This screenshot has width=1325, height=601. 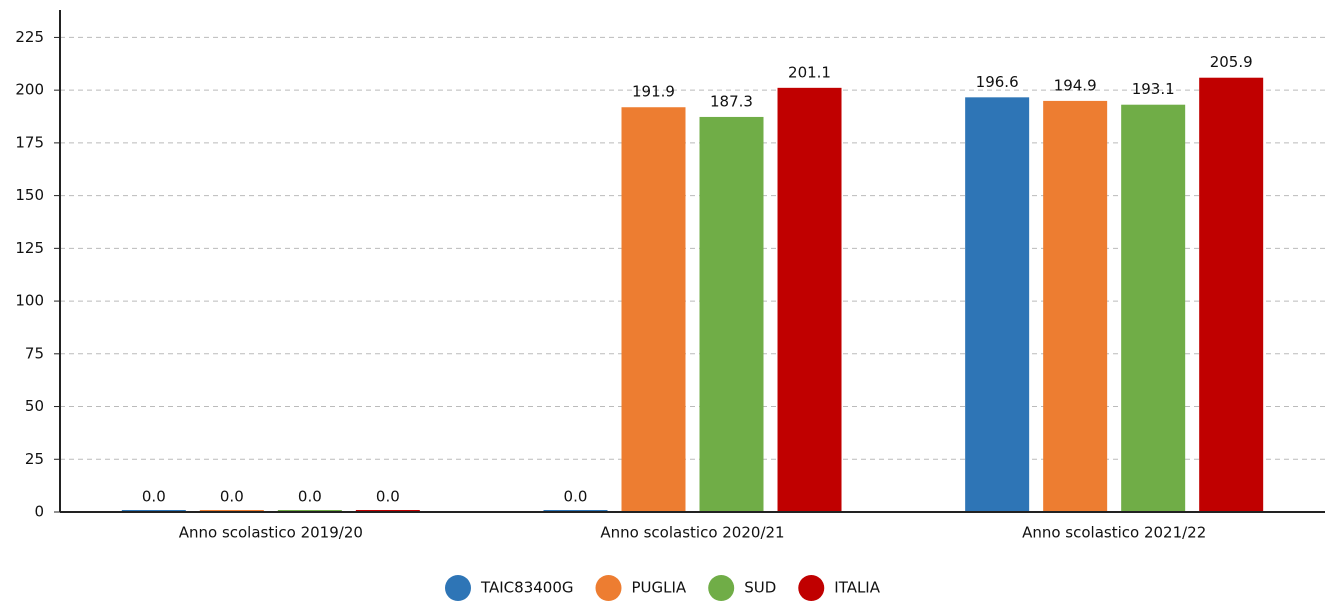 What do you see at coordinates (527, 588) in the screenshot?
I see `legend-label: TAIC83400G` at bounding box center [527, 588].